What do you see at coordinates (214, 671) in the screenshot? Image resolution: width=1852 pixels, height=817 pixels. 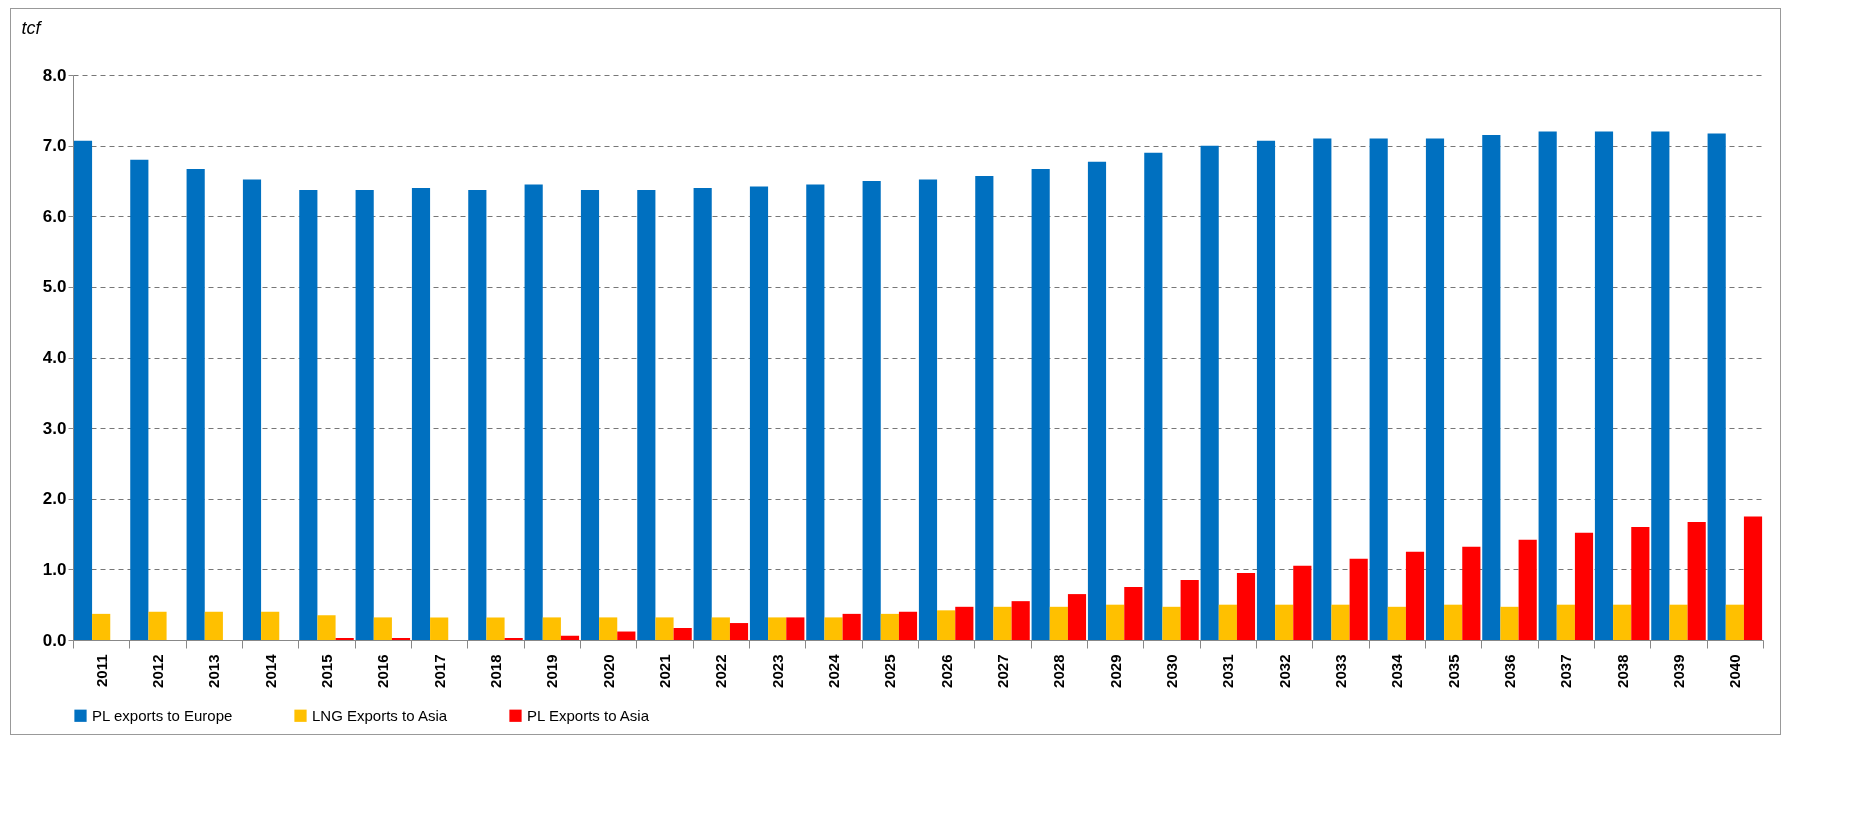 I see `x-tick-label: 2013` at bounding box center [214, 671].